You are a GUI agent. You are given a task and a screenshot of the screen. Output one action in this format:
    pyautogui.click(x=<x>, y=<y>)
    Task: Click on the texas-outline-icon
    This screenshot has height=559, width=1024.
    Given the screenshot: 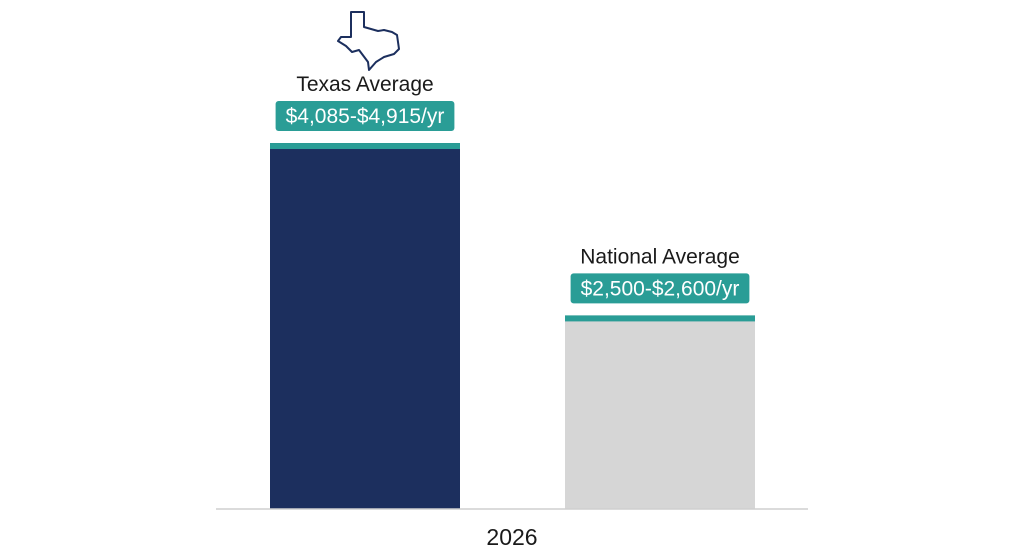 What is the action you would take?
    pyautogui.click(x=368, y=41)
    